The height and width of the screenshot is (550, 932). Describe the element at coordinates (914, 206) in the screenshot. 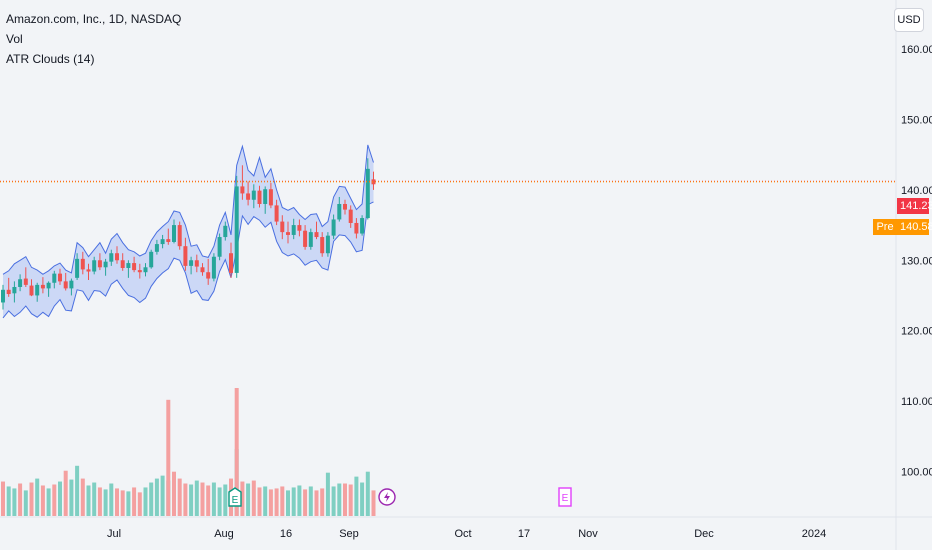

I see `last-price-tag: 141.23` at that location.